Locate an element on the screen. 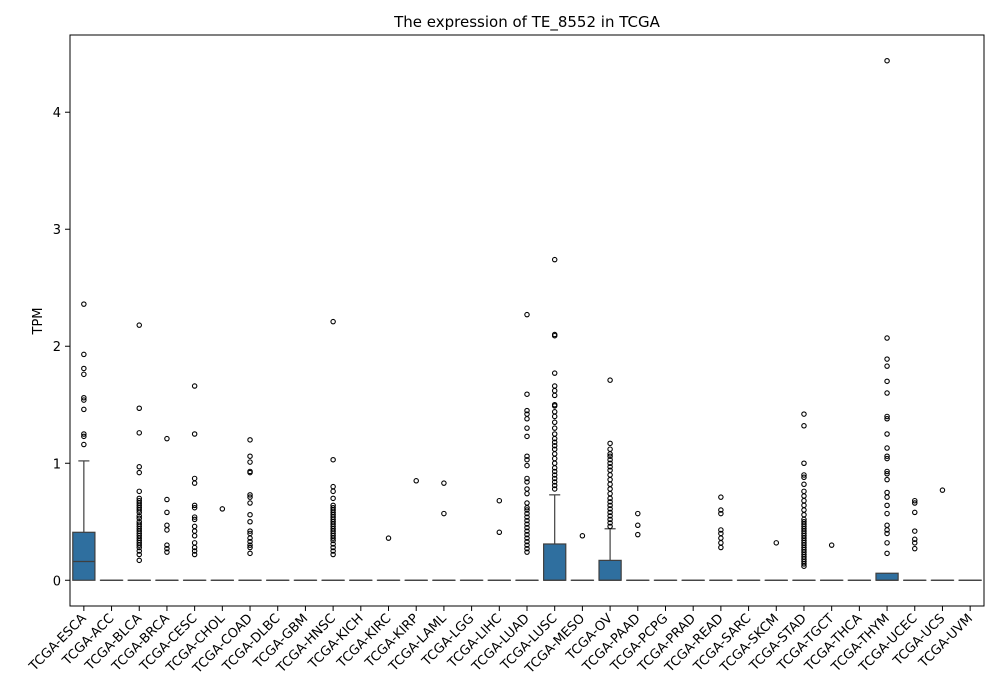  y-axis-title: TPM is located at coordinates (38, 322).